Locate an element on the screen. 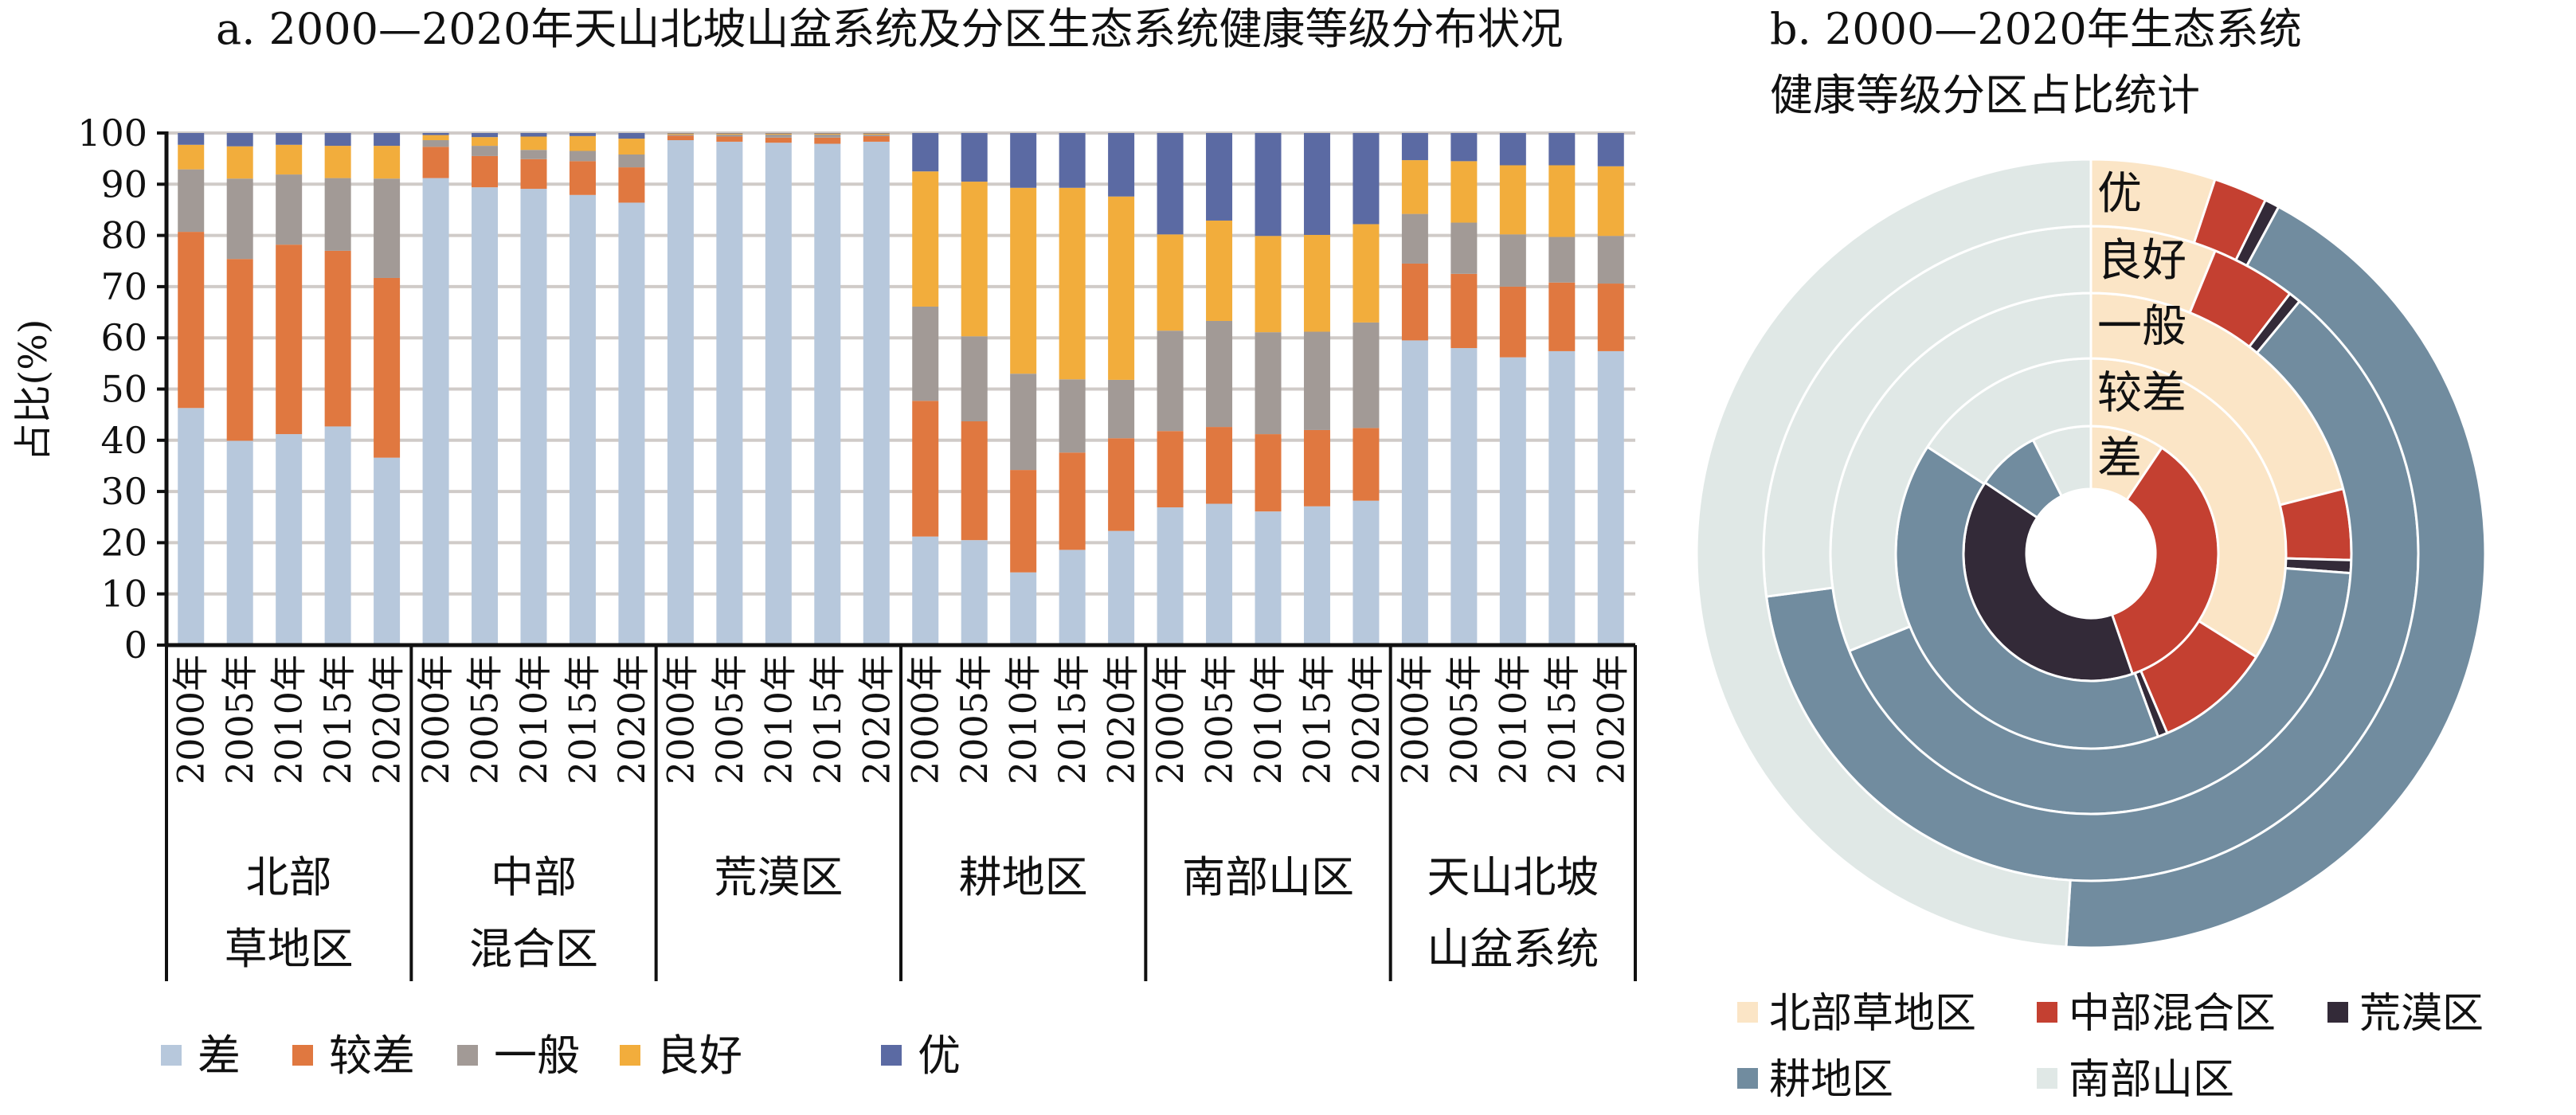  y-tick-label: 30 is located at coordinates (123, 491).